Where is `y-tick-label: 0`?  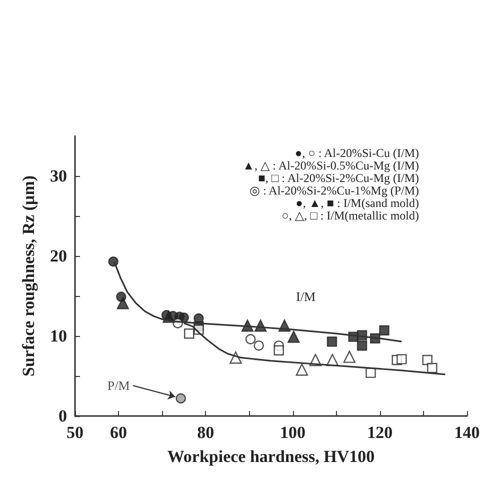
y-tick-label: 0 is located at coordinates (62, 416).